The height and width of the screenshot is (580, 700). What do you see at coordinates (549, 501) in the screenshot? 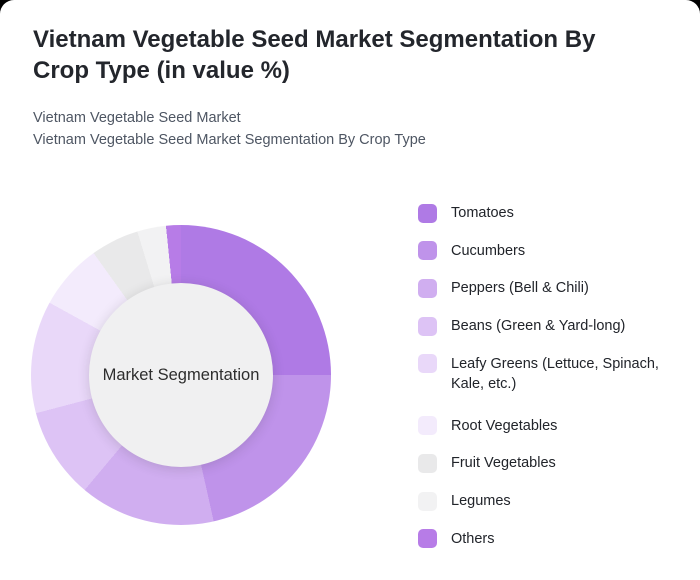
I see `legend-item-legumes: Legumes` at bounding box center [549, 501].